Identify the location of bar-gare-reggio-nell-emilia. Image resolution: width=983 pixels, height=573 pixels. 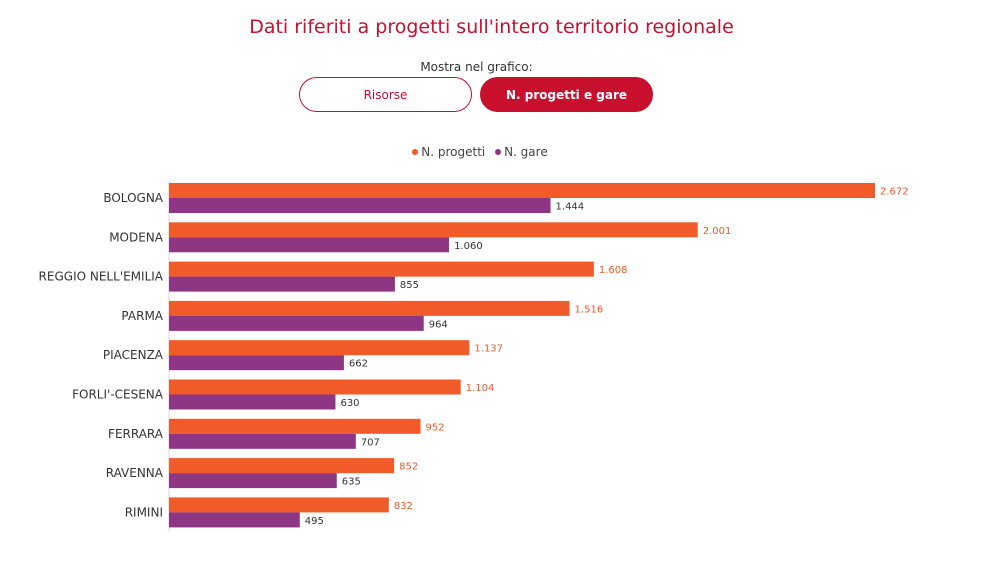
(282, 284).